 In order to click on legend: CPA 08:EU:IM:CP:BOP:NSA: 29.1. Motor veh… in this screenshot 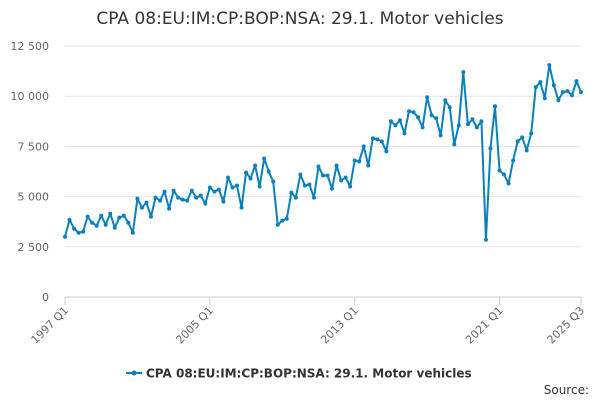, I will do `click(299, 374)`.